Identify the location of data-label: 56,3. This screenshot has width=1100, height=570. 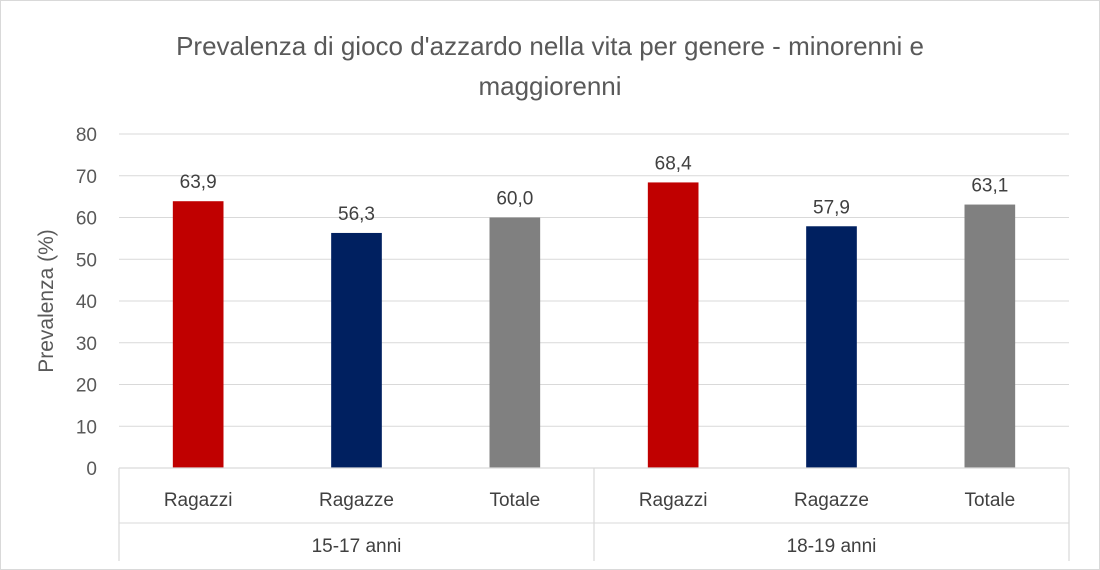
(356, 214).